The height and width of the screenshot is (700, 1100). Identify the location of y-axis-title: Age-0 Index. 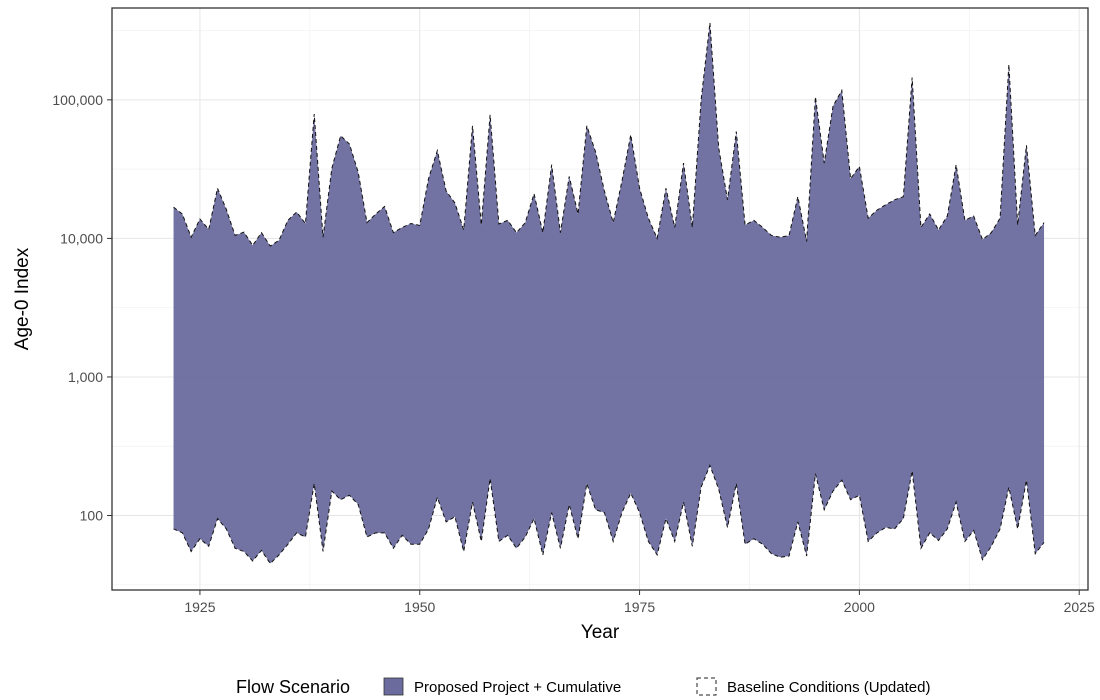
(22, 298).